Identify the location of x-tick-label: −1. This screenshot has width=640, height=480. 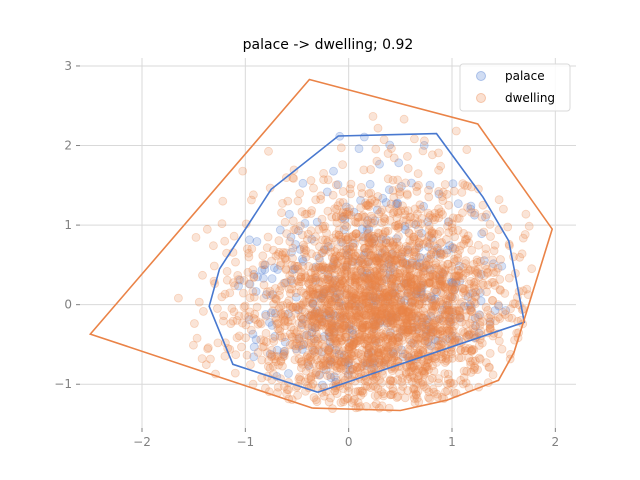
(245, 442).